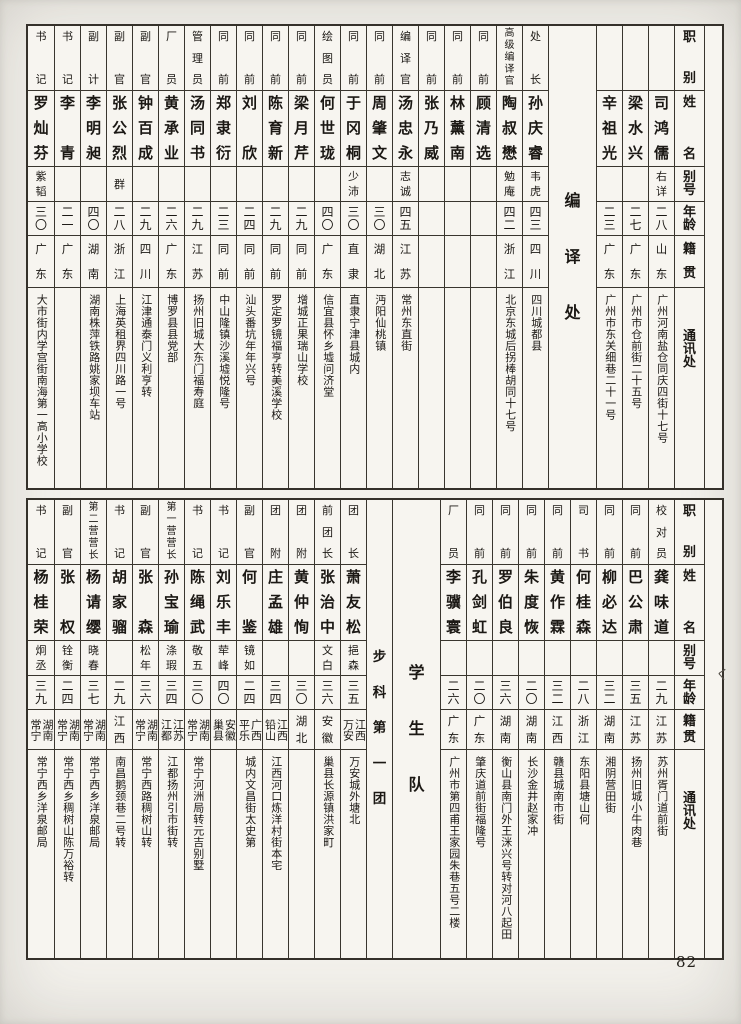  What do you see at coordinates (197, 729) in the screenshot?
I see `person-column: 书记陈绳武敬五三〇湖南 常宁 常宁河洲局转元吉别墅` at bounding box center [197, 729].